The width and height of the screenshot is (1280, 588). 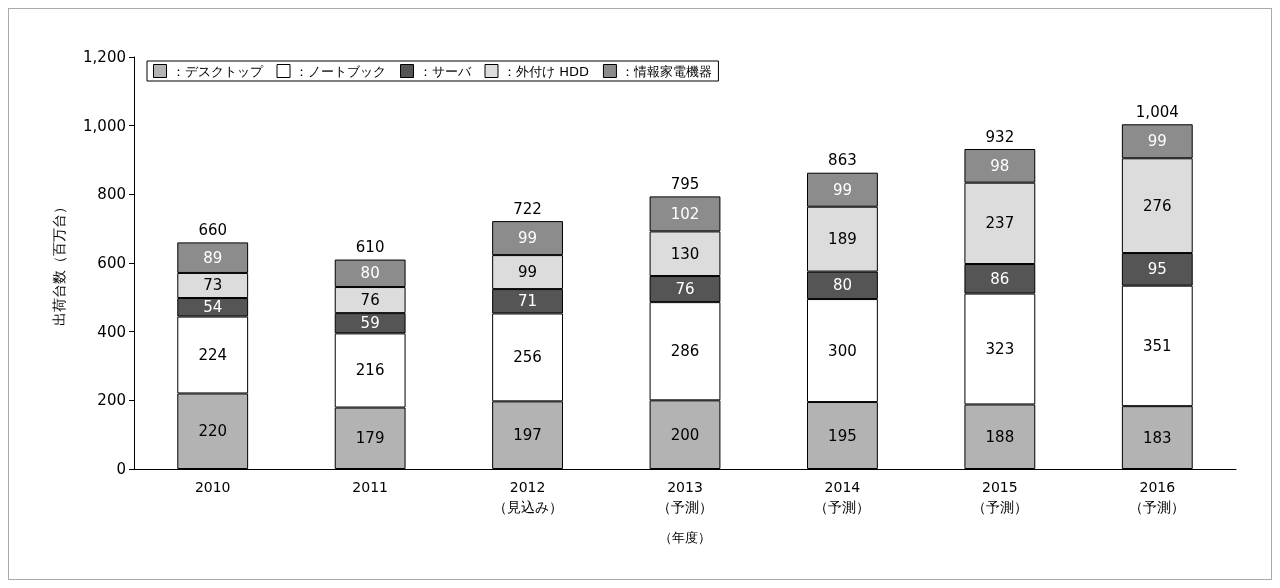 What do you see at coordinates (685, 497) in the screenshot?
I see `x-tick-label: 2013 （予測）` at bounding box center [685, 497].